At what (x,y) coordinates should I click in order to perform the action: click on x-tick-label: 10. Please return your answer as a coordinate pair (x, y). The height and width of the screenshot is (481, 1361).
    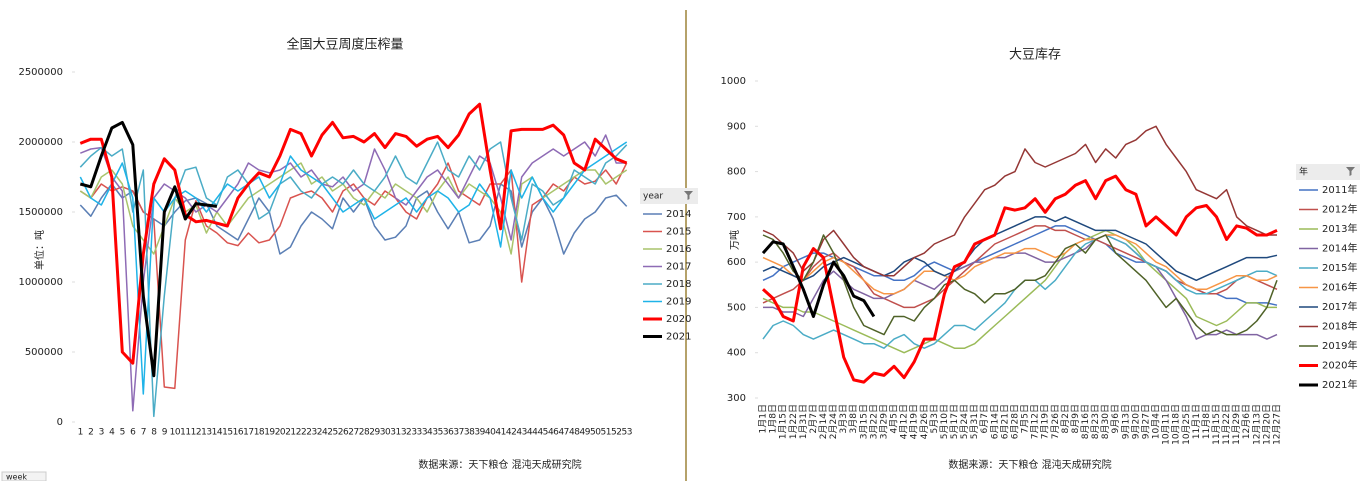
    Looking at the image, I should click on (175, 433).